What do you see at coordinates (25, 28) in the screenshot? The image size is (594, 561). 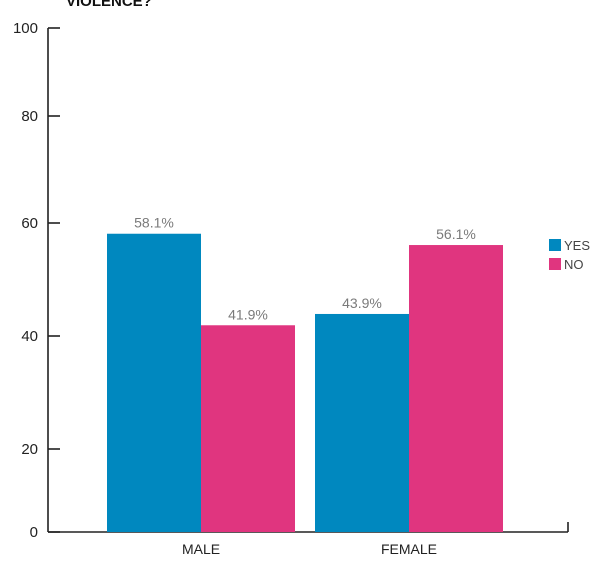 I see `y-tick-label: 100` at bounding box center [25, 28].